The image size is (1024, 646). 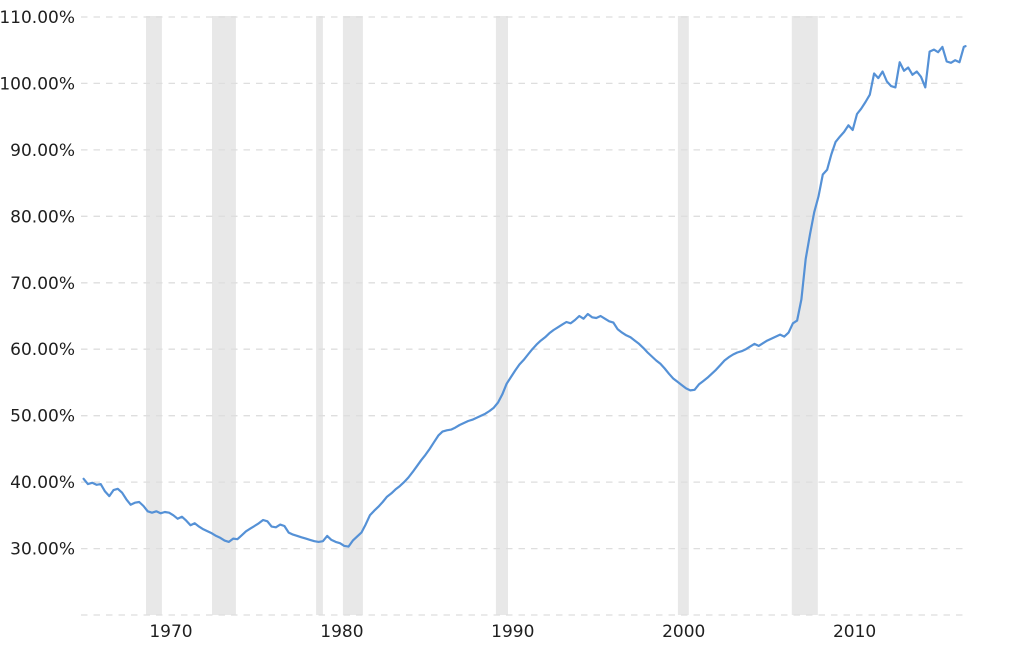 What do you see at coordinates (42, 350) in the screenshot?
I see `y-tick-label: 60.00%` at bounding box center [42, 350].